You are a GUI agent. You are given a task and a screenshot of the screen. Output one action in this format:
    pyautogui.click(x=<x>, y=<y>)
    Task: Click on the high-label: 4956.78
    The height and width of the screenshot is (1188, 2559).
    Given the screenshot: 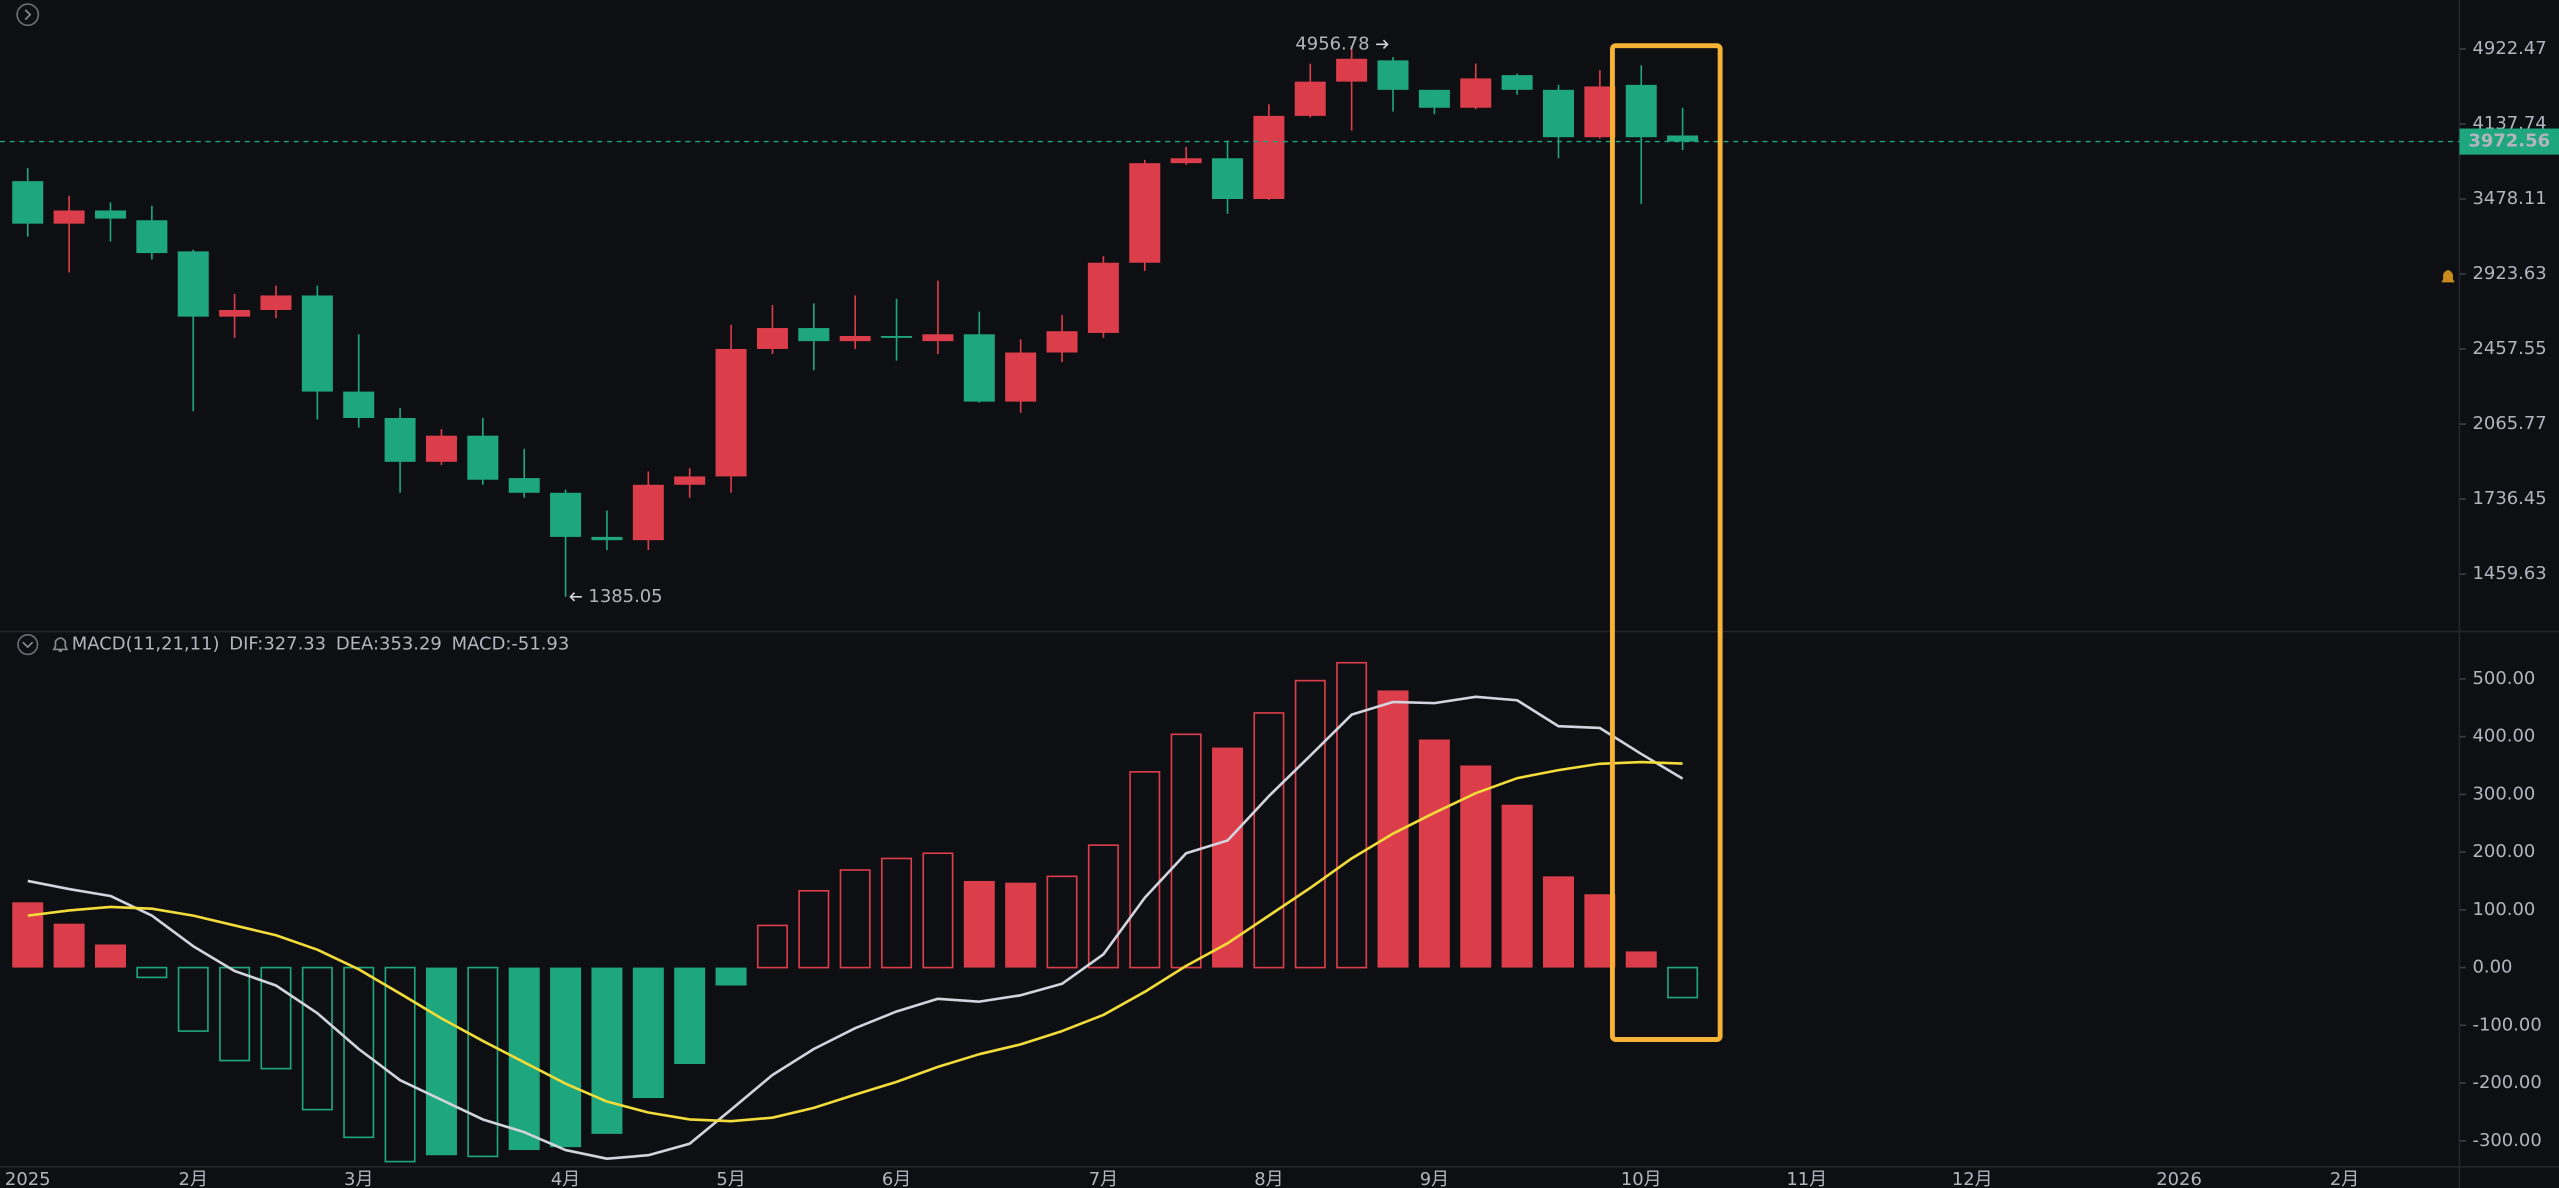 What is the action you would take?
    pyautogui.click(x=1332, y=43)
    